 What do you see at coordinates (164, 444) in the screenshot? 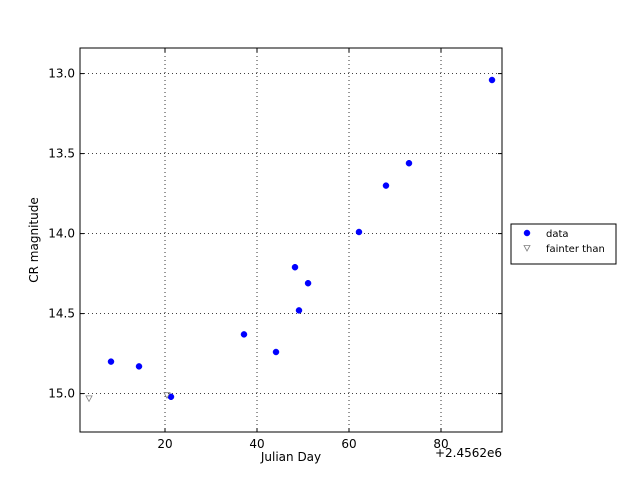
I see `x-tick-label: 20` at bounding box center [164, 444].